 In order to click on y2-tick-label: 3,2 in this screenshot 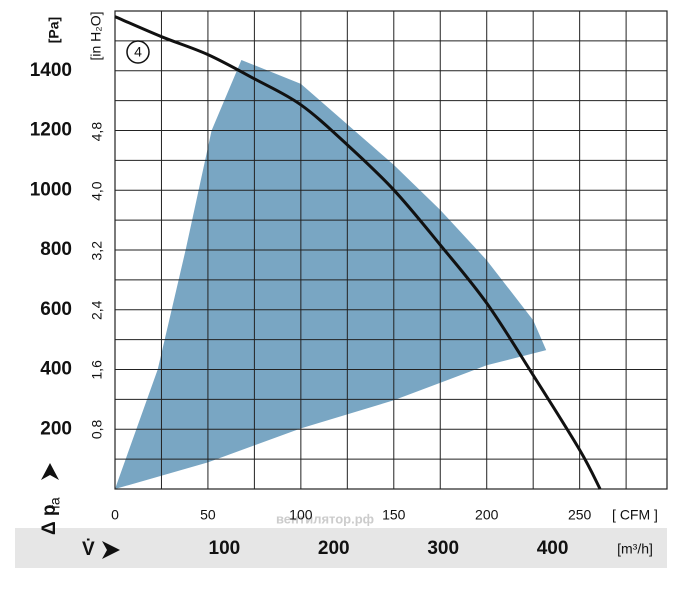, I will do `click(97, 251)`.